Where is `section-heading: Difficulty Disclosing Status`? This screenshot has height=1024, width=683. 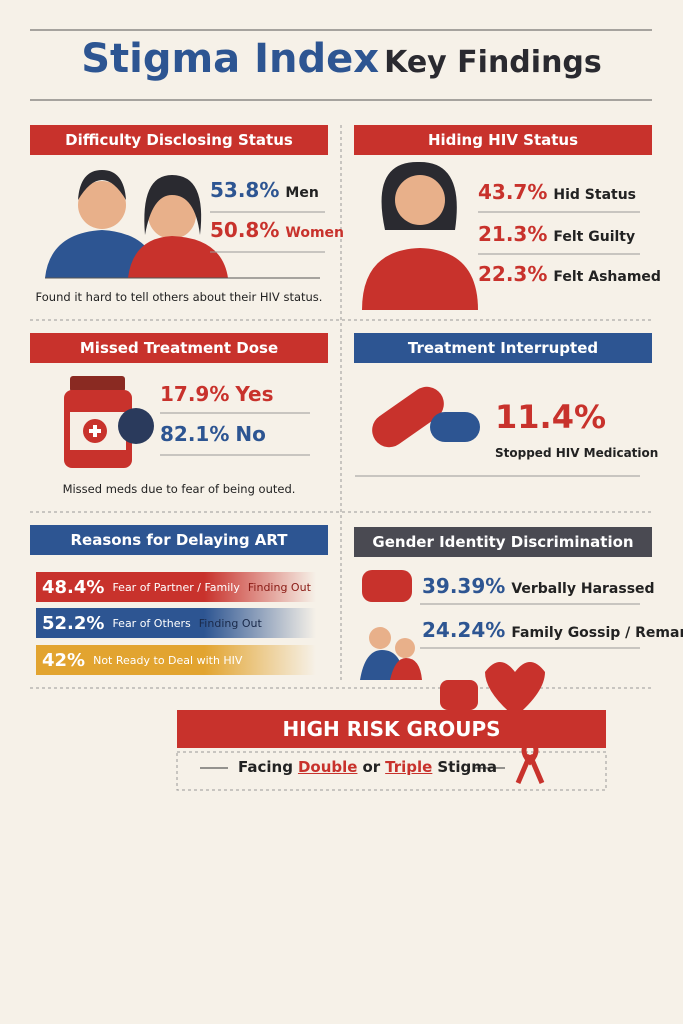
section-heading: Difficulty Disclosing Status is located at coordinates (179, 140).